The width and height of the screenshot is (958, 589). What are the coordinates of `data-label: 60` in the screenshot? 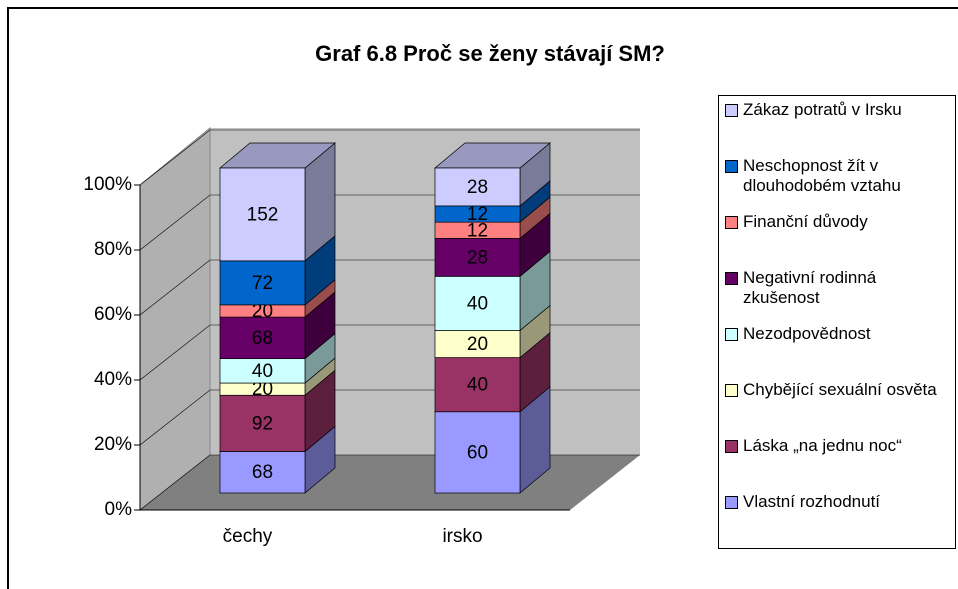 It's located at (477, 452).